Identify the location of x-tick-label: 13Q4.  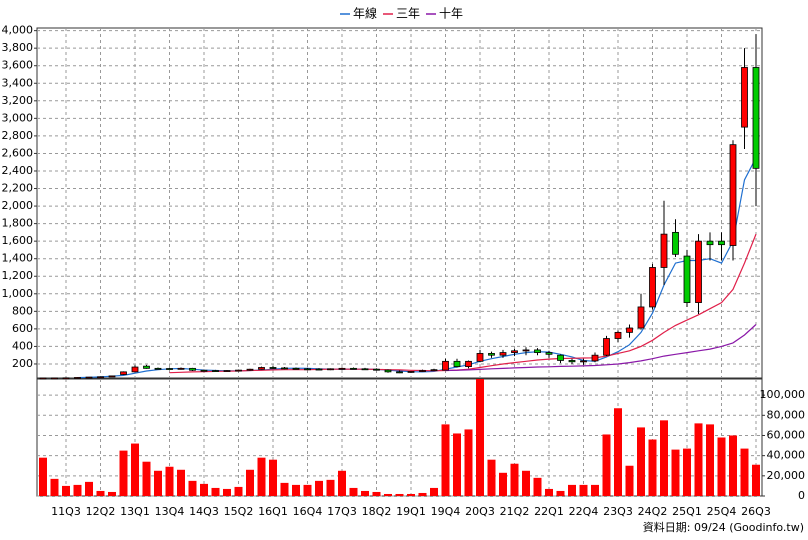
(170, 511).